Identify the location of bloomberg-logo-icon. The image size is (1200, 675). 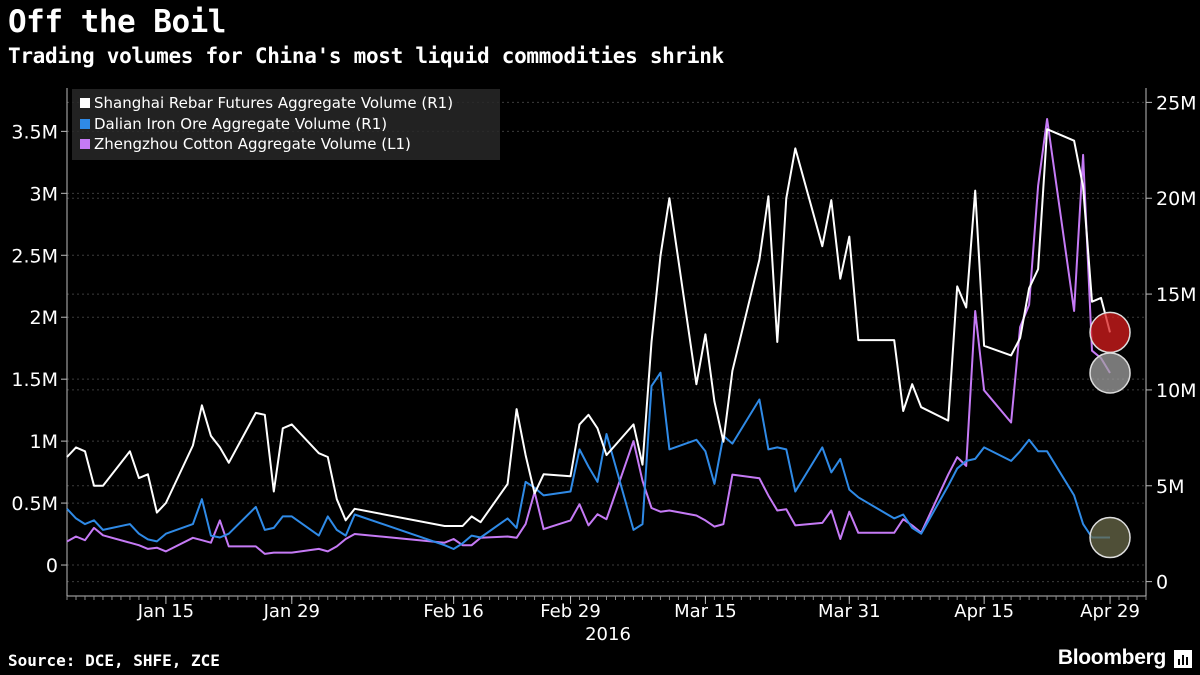
(1183, 659).